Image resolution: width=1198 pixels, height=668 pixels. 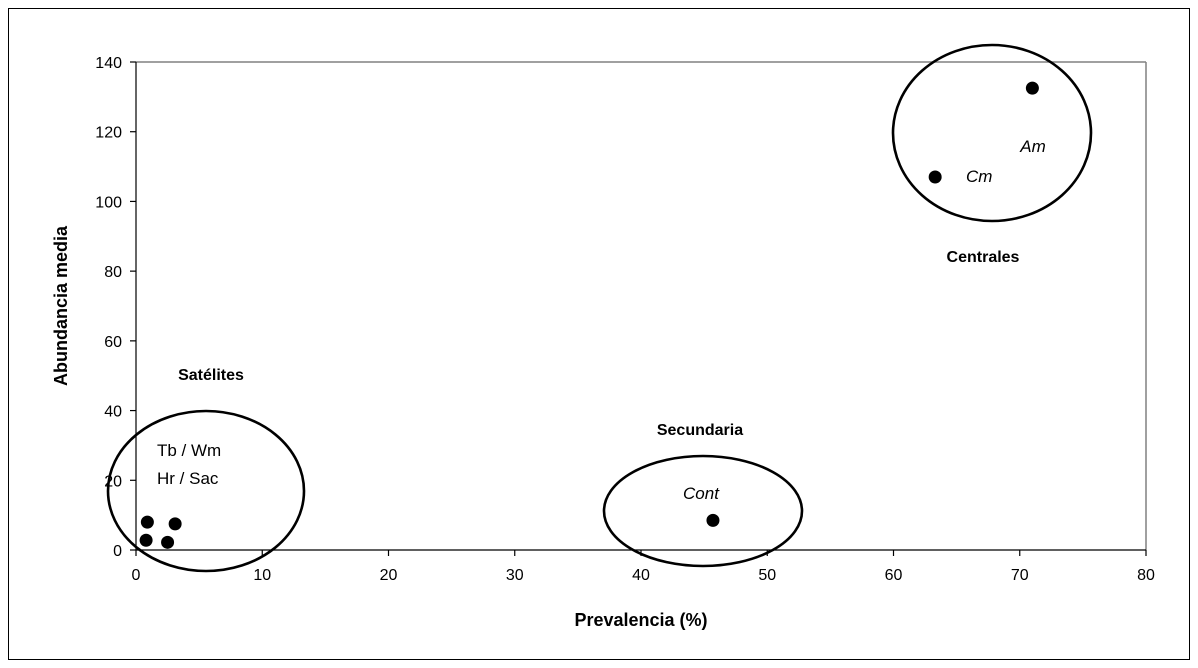 I want to click on x-tick-label: 10, so click(x=262, y=575).